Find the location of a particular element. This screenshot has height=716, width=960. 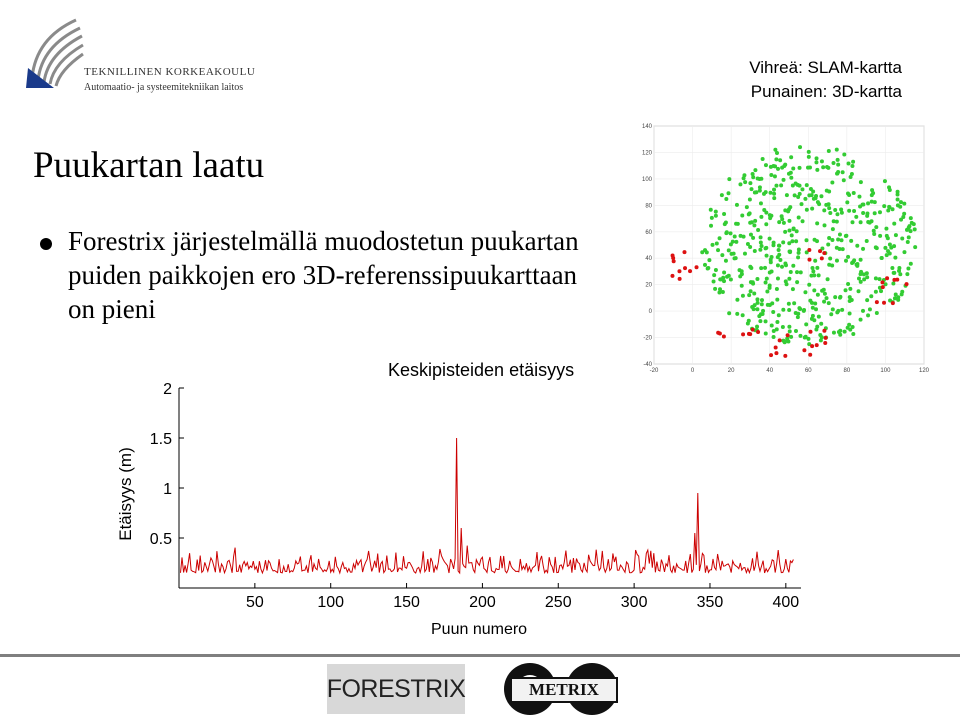

line-xtick-label: 250 is located at coordinates (558, 602).